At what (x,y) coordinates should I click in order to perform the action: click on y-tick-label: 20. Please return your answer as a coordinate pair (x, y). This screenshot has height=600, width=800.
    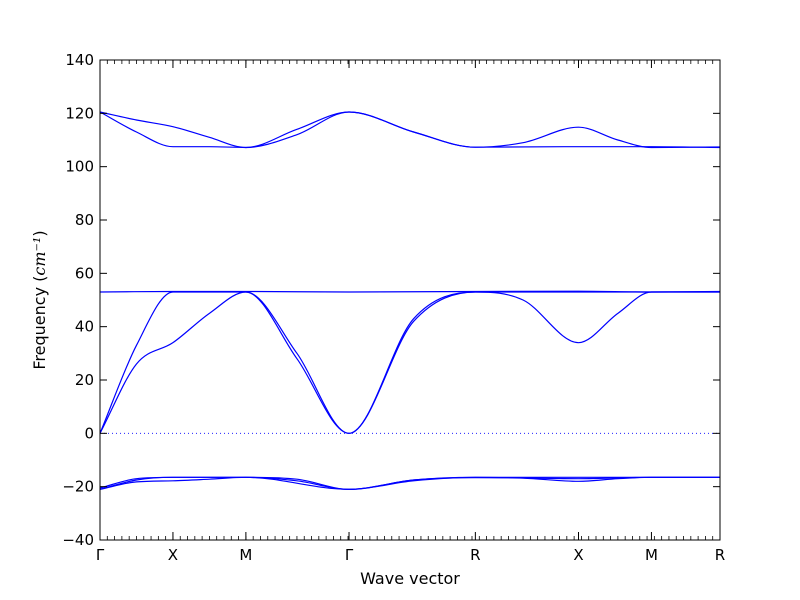
    Looking at the image, I should click on (84, 380).